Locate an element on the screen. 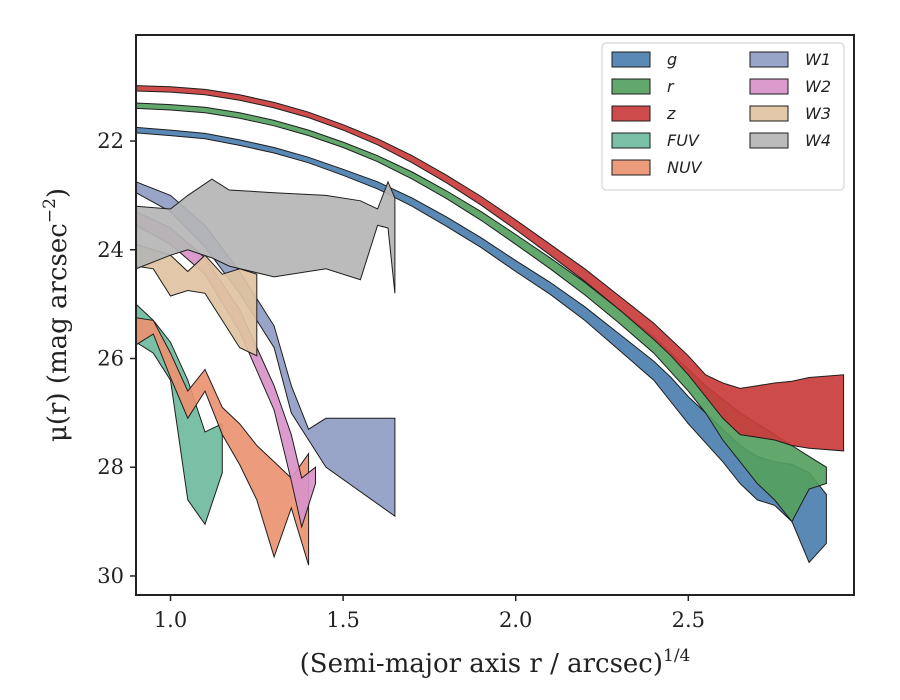  x-tick-label: 2.0 is located at coordinates (515, 620).